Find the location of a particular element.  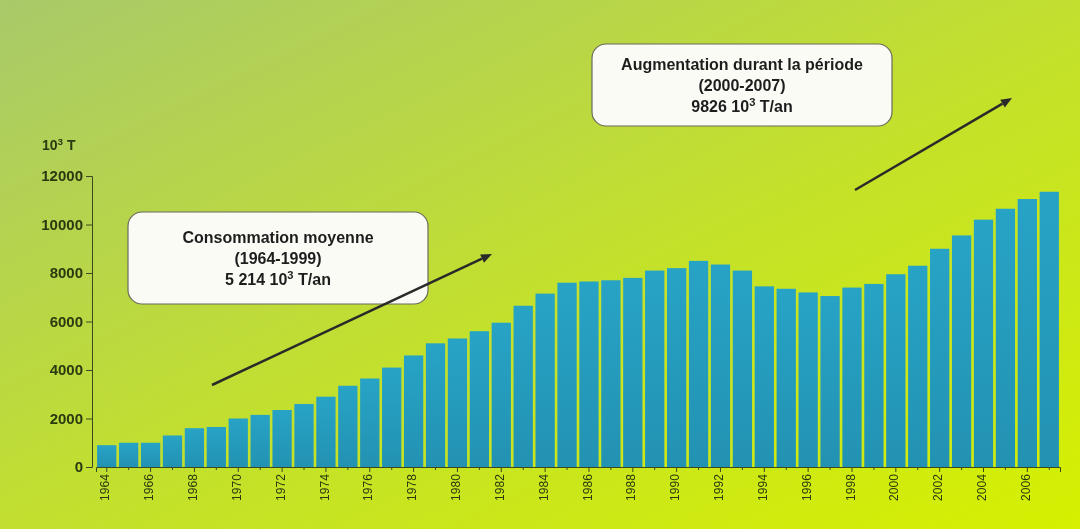

x-tick-label: 1982 is located at coordinates (499, 487).